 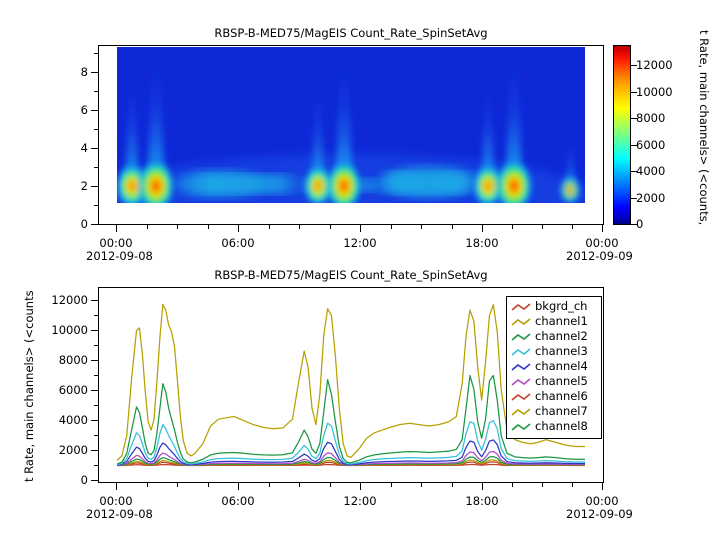 What do you see at coordinates (482, 501) in the screenshot?
I see `bottom-xtick-label-3: 18:00` at bounding box center [482, 501].